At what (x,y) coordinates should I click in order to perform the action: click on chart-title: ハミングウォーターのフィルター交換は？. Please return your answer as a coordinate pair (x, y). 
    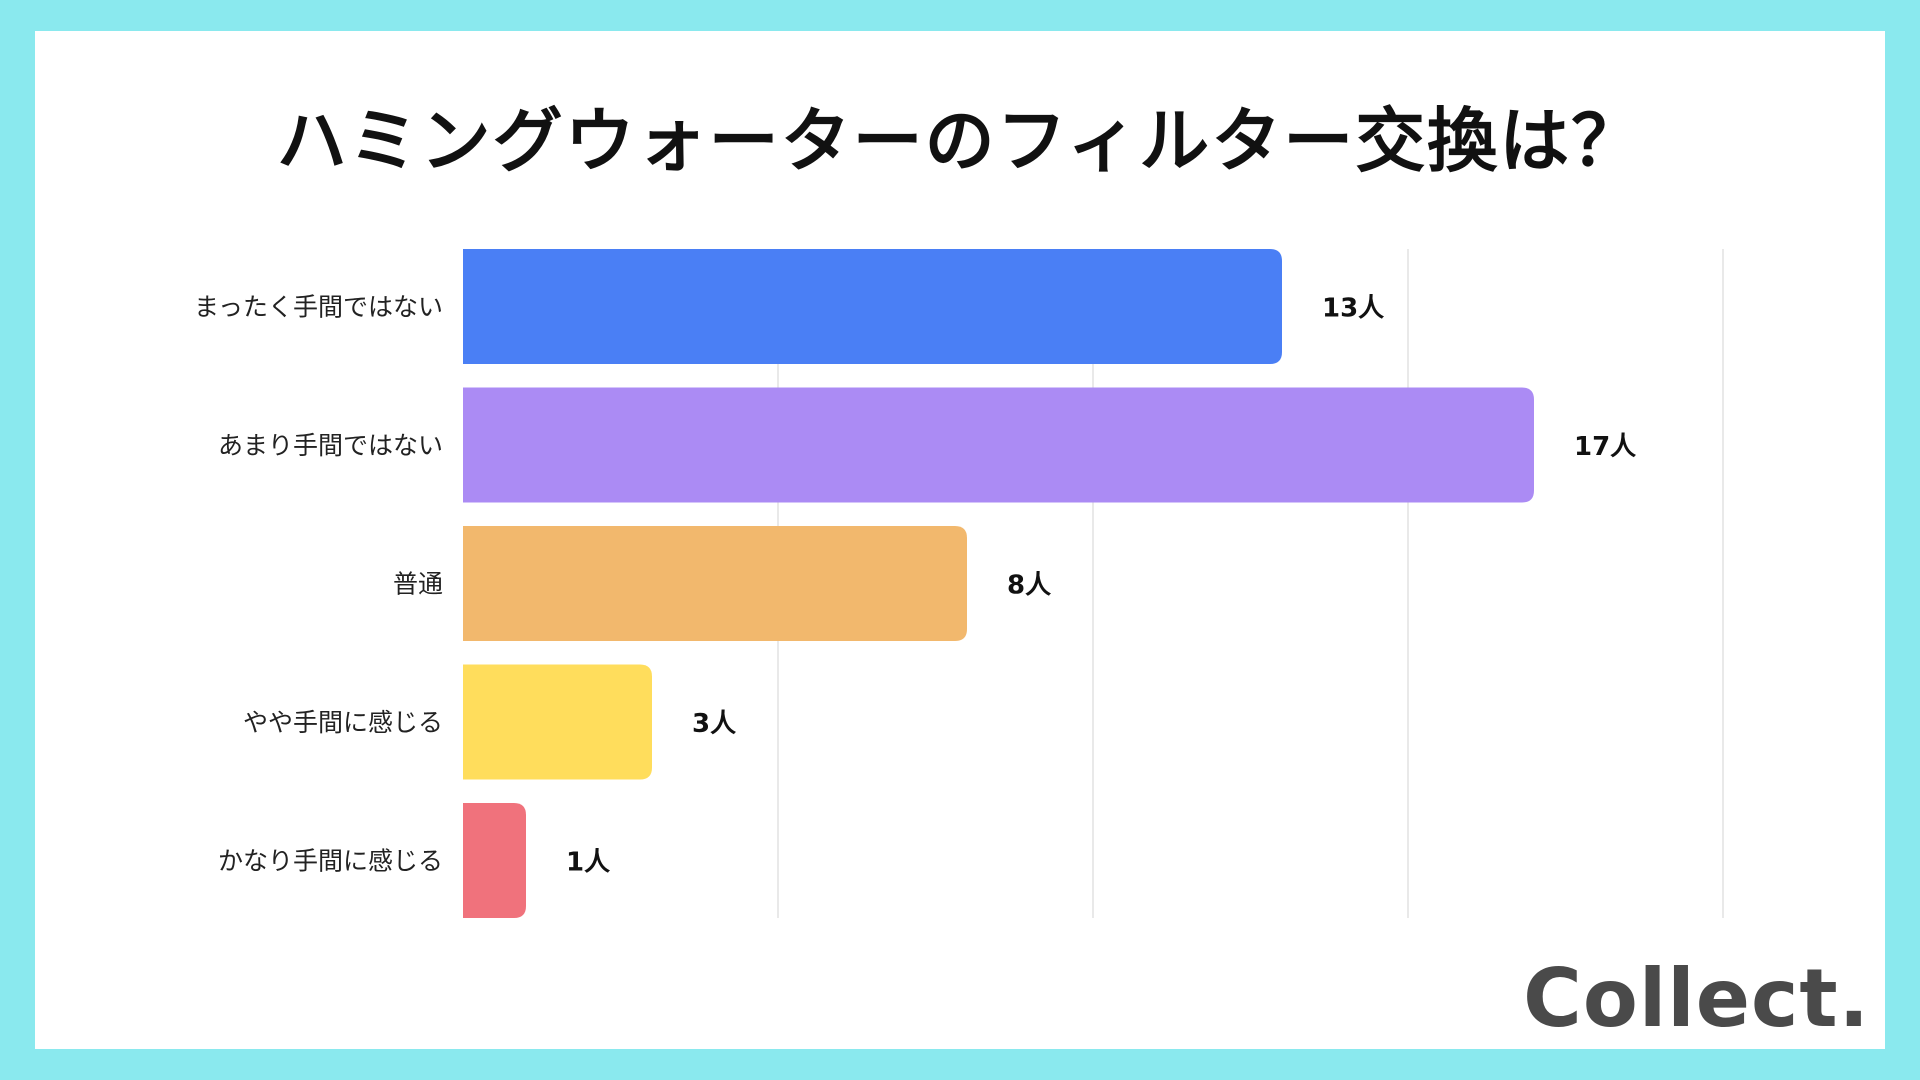
    Looking at the image, I should click on (960, 141).